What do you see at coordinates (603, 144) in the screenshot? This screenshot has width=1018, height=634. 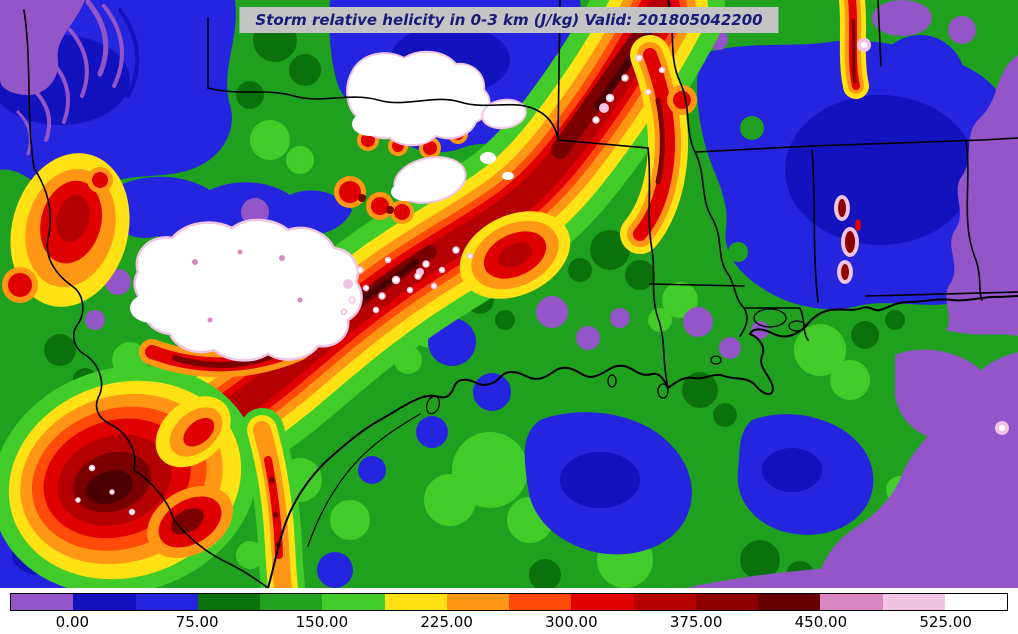 I see `border-tx-ar` at bounding box center [603, 144].